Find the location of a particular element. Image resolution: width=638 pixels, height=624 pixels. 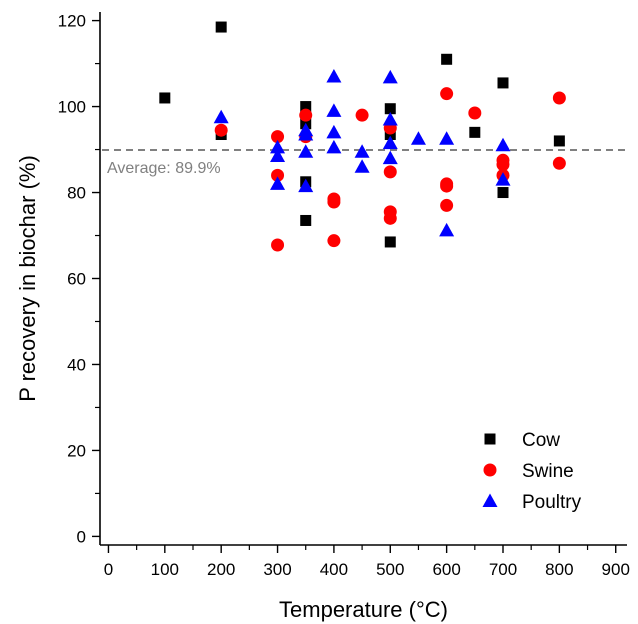

x-tick-label: 800 is located at coordinates (559, 569).